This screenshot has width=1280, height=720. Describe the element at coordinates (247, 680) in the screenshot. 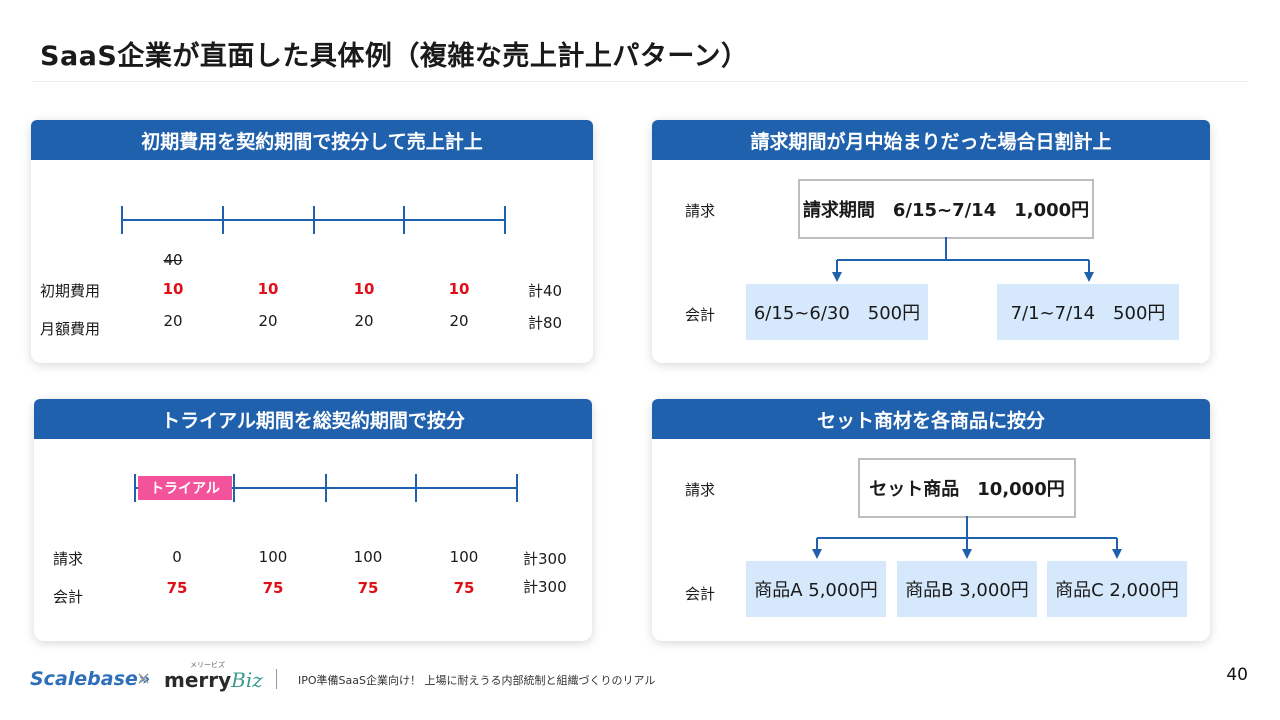

I see `merrybiz-logo-b: Biz` at that location.